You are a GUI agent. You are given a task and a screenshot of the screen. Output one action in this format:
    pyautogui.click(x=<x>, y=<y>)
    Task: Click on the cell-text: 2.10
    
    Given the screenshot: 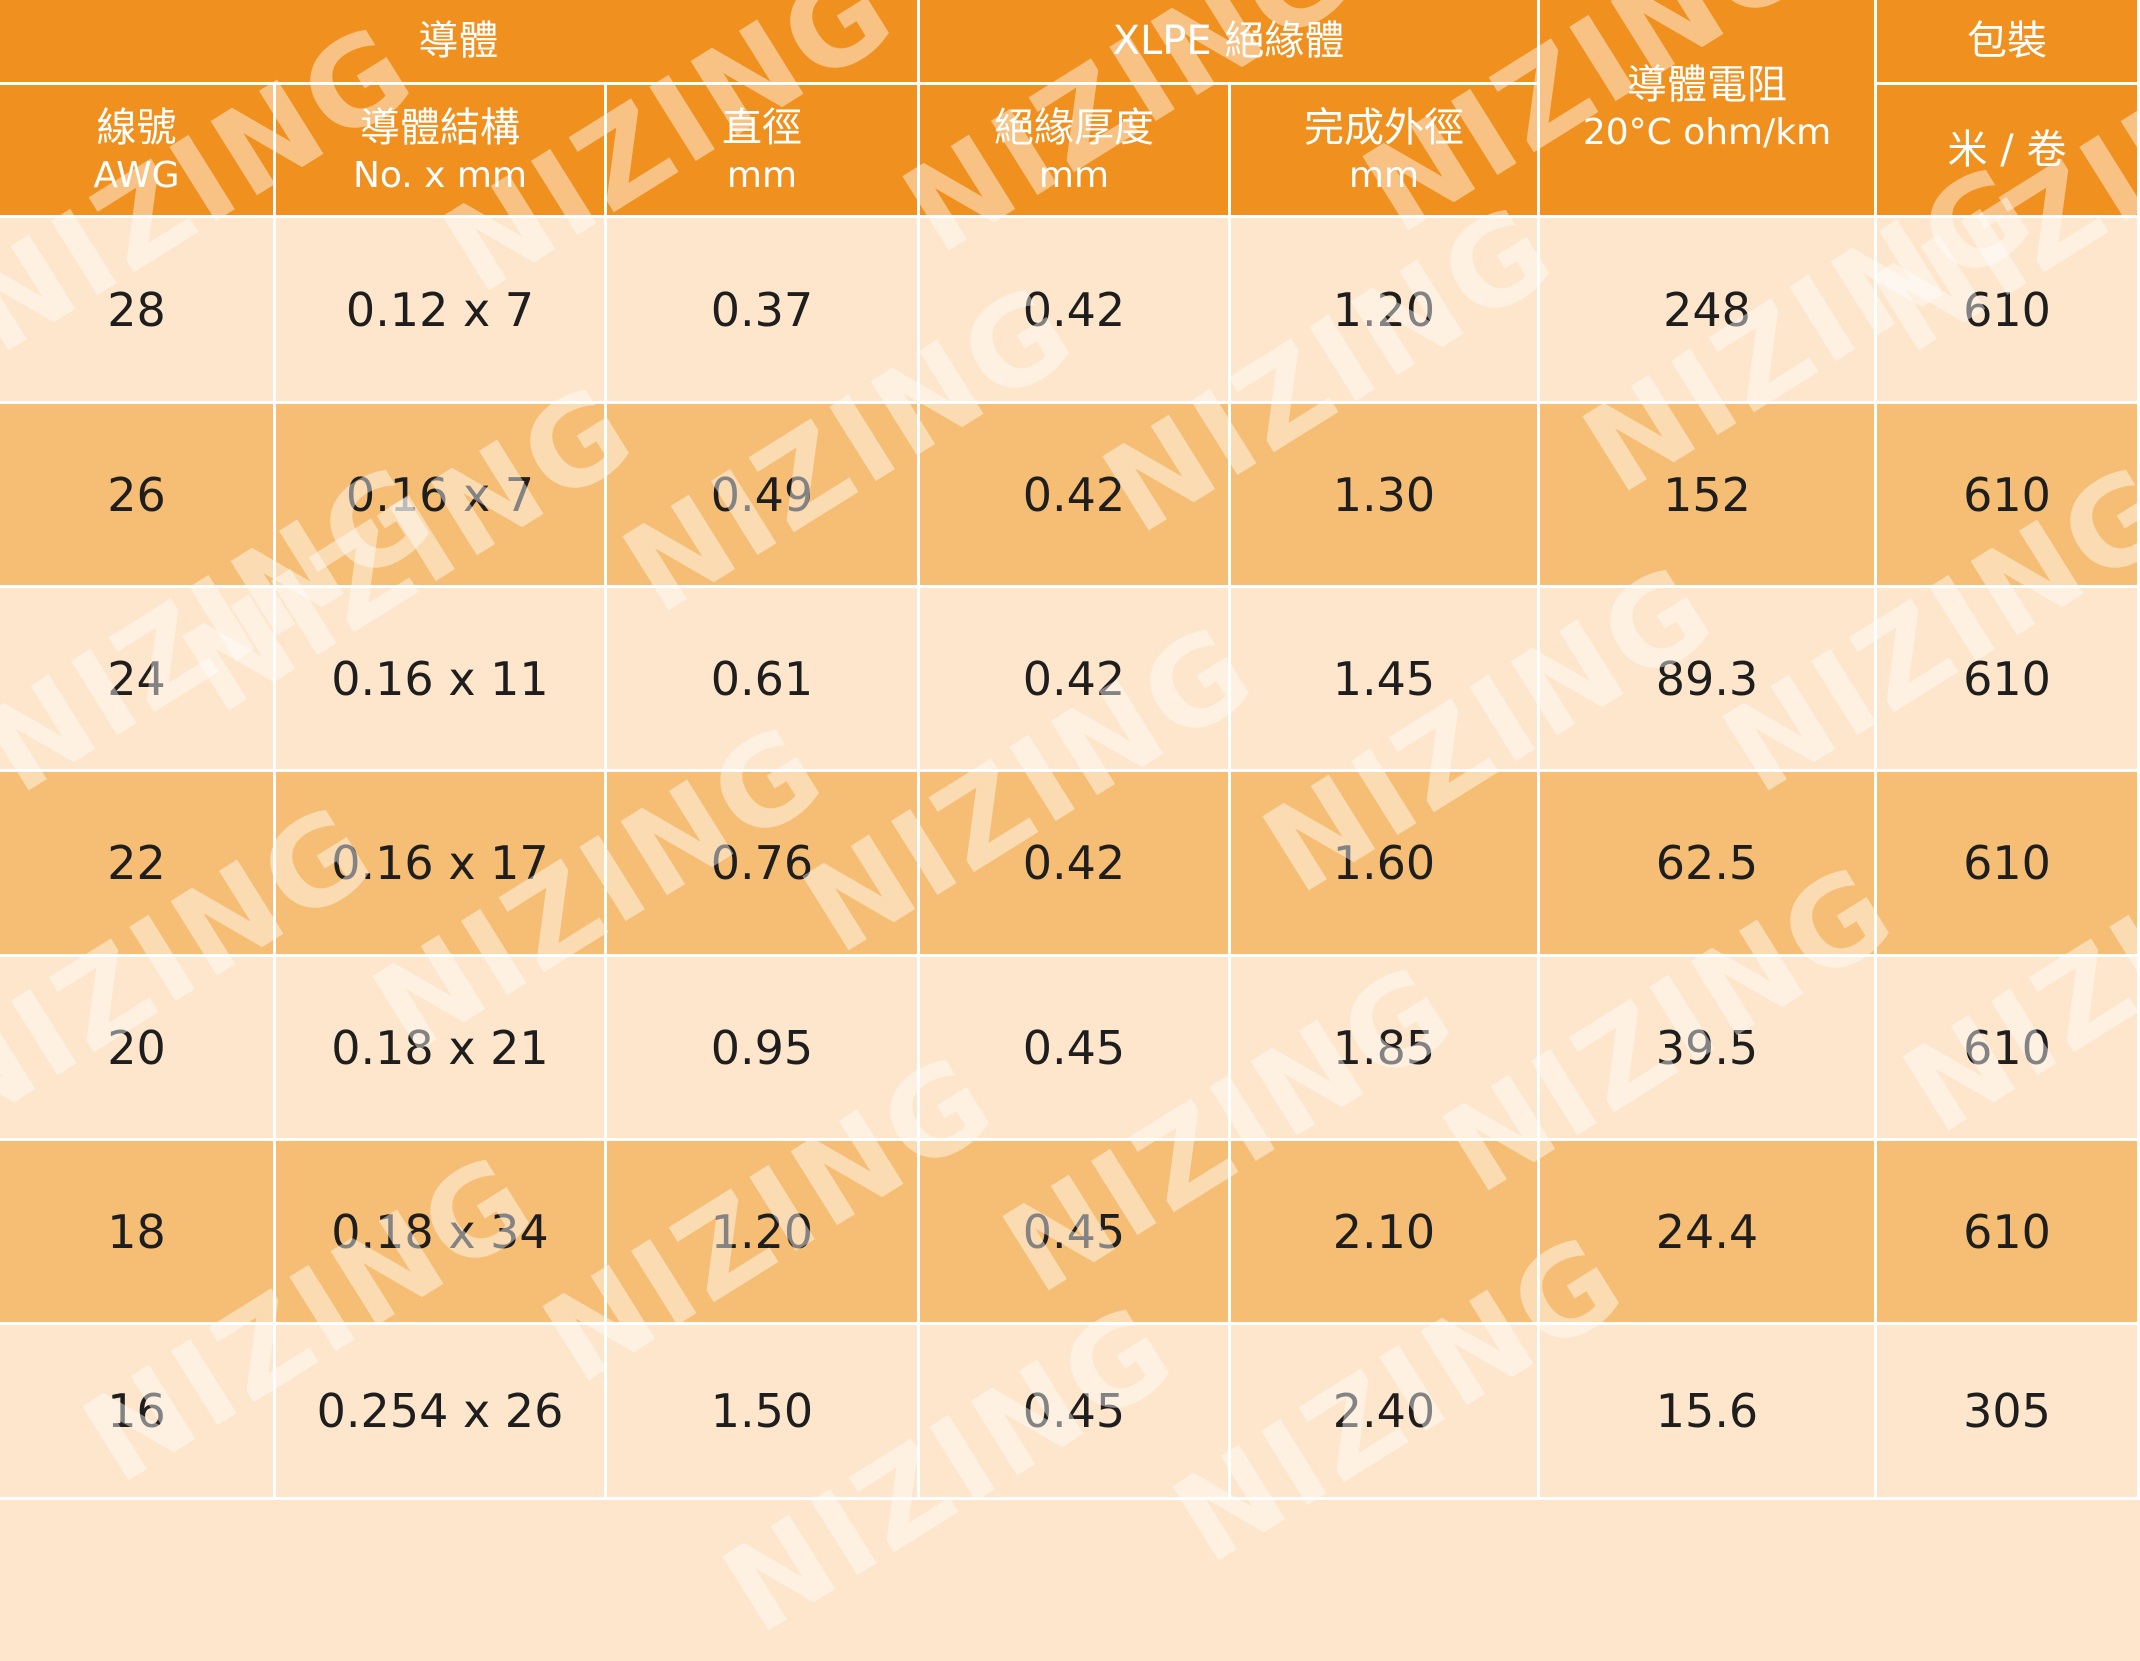 What is the action you would take?
    pyautogui.click(x=1384, y=1231)
    